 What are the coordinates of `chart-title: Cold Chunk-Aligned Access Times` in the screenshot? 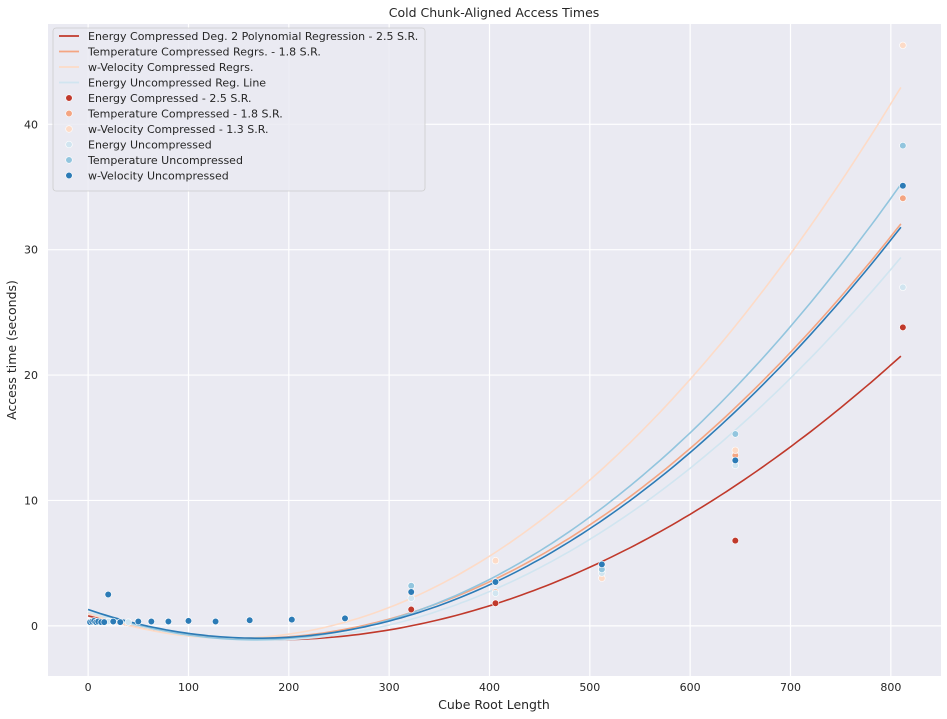 It's located at (494, 12).